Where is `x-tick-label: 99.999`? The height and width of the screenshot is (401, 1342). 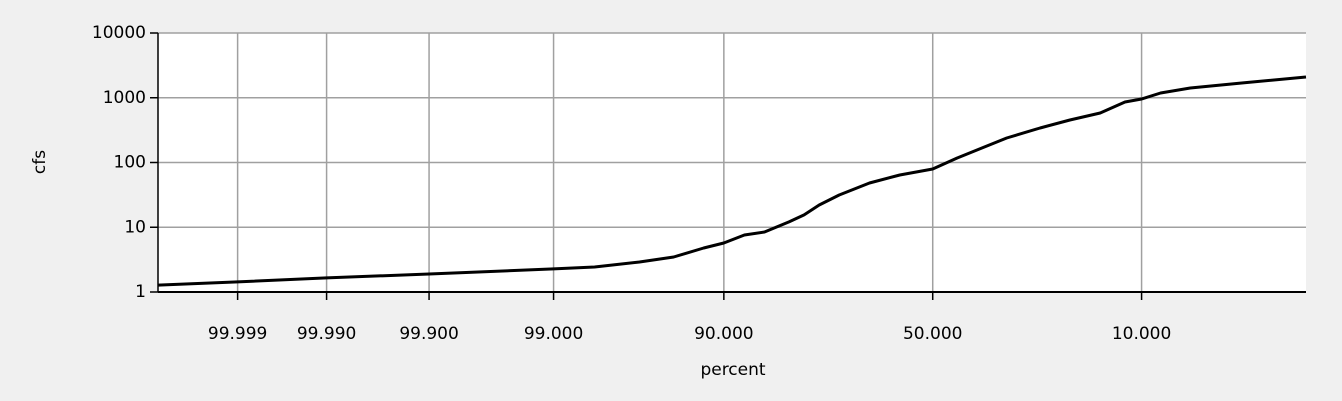
x-tick-label: 99.999 is located at coordinates (237, 334).